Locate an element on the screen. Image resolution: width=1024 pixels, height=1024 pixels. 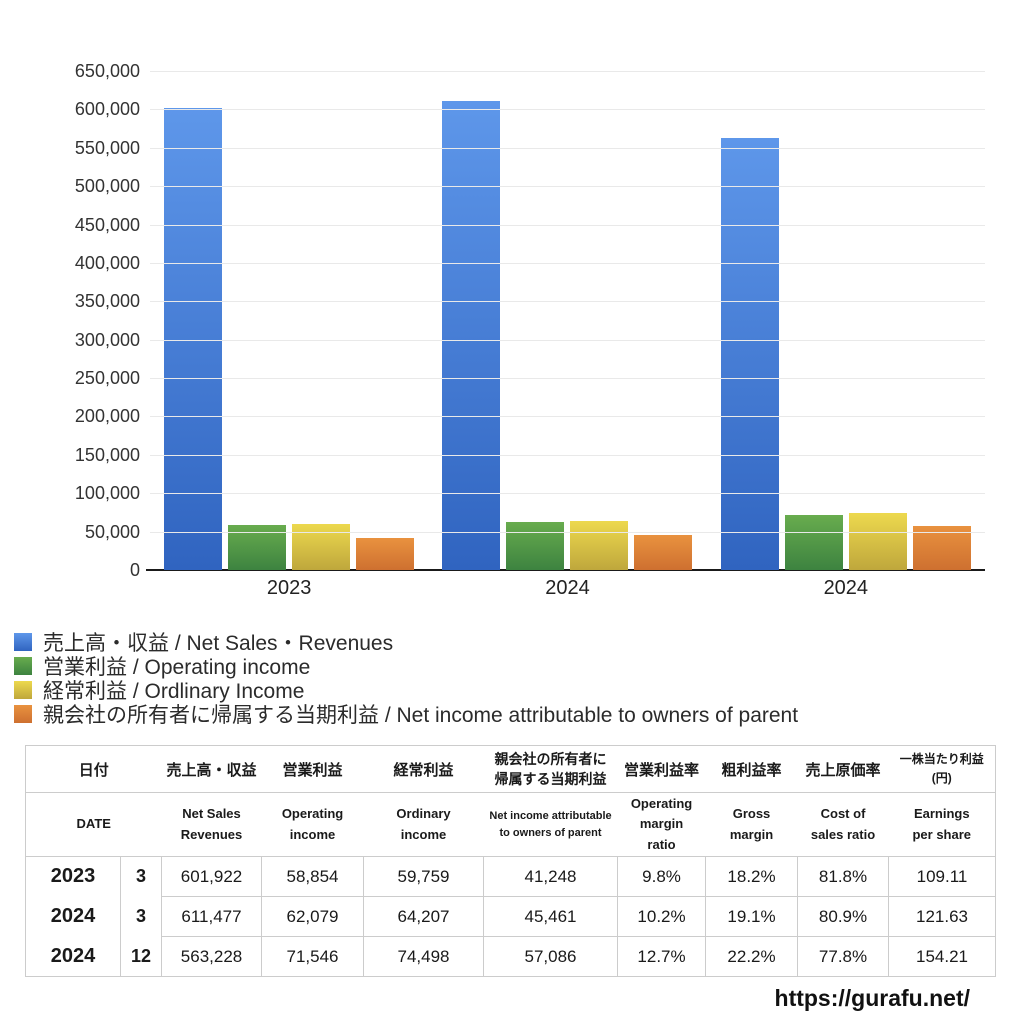
value-cell: 22.2% is located at coordinates (751, 956).